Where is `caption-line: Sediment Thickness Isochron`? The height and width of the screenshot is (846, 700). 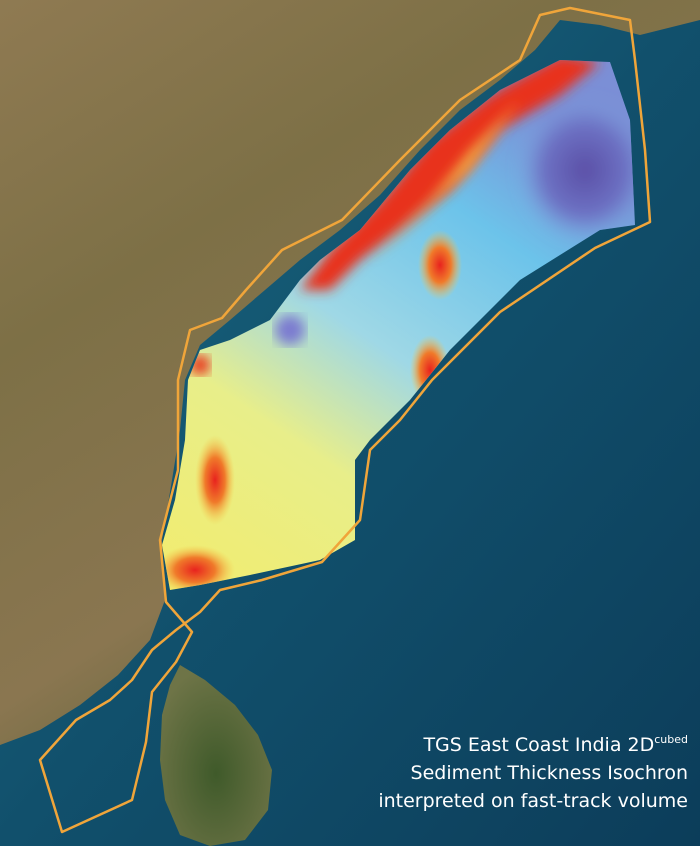
caption-line: Sediment Thickness Isochron is located at coordinates (549, 773).